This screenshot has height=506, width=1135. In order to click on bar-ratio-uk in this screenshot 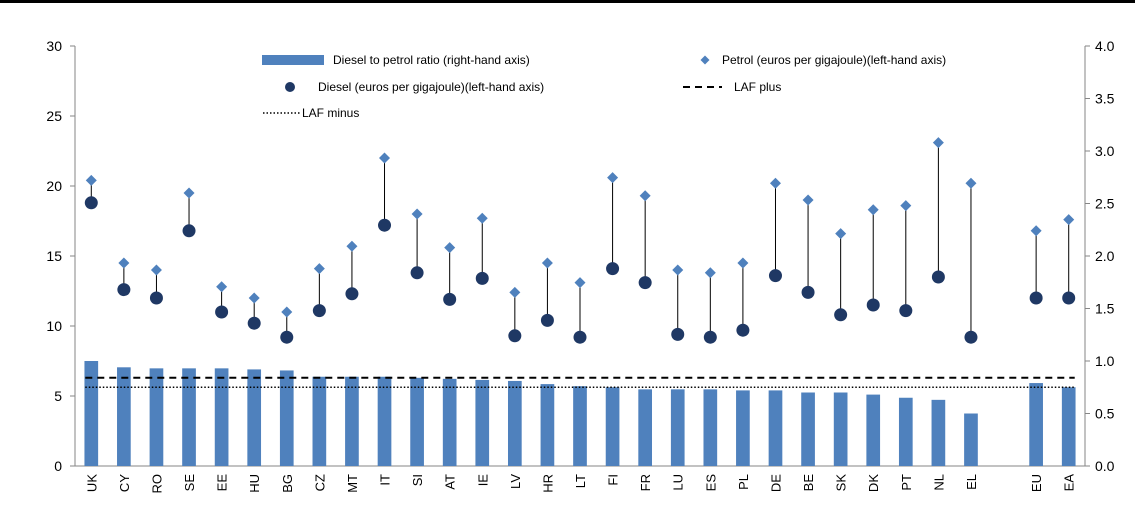, I will do `click(91, 413)`.